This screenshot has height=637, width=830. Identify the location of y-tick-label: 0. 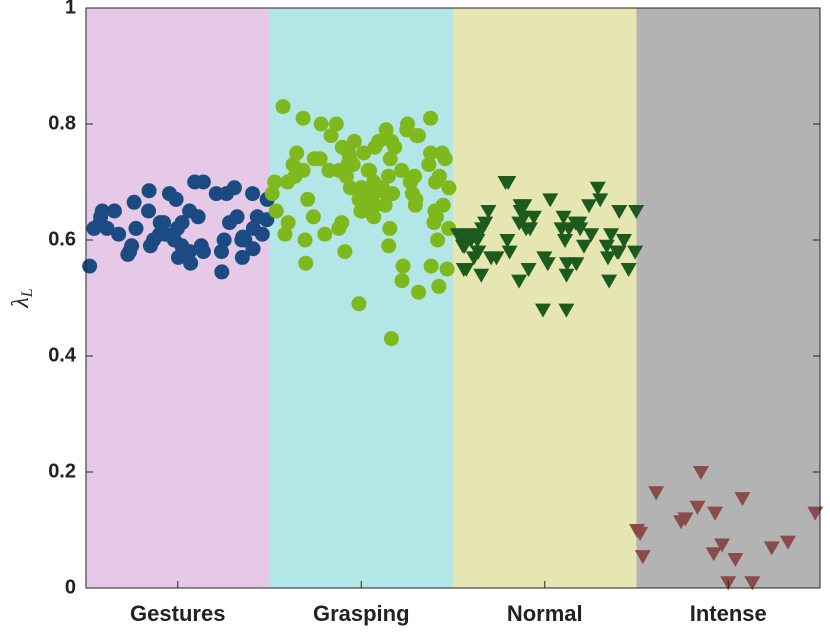
(70, 587).